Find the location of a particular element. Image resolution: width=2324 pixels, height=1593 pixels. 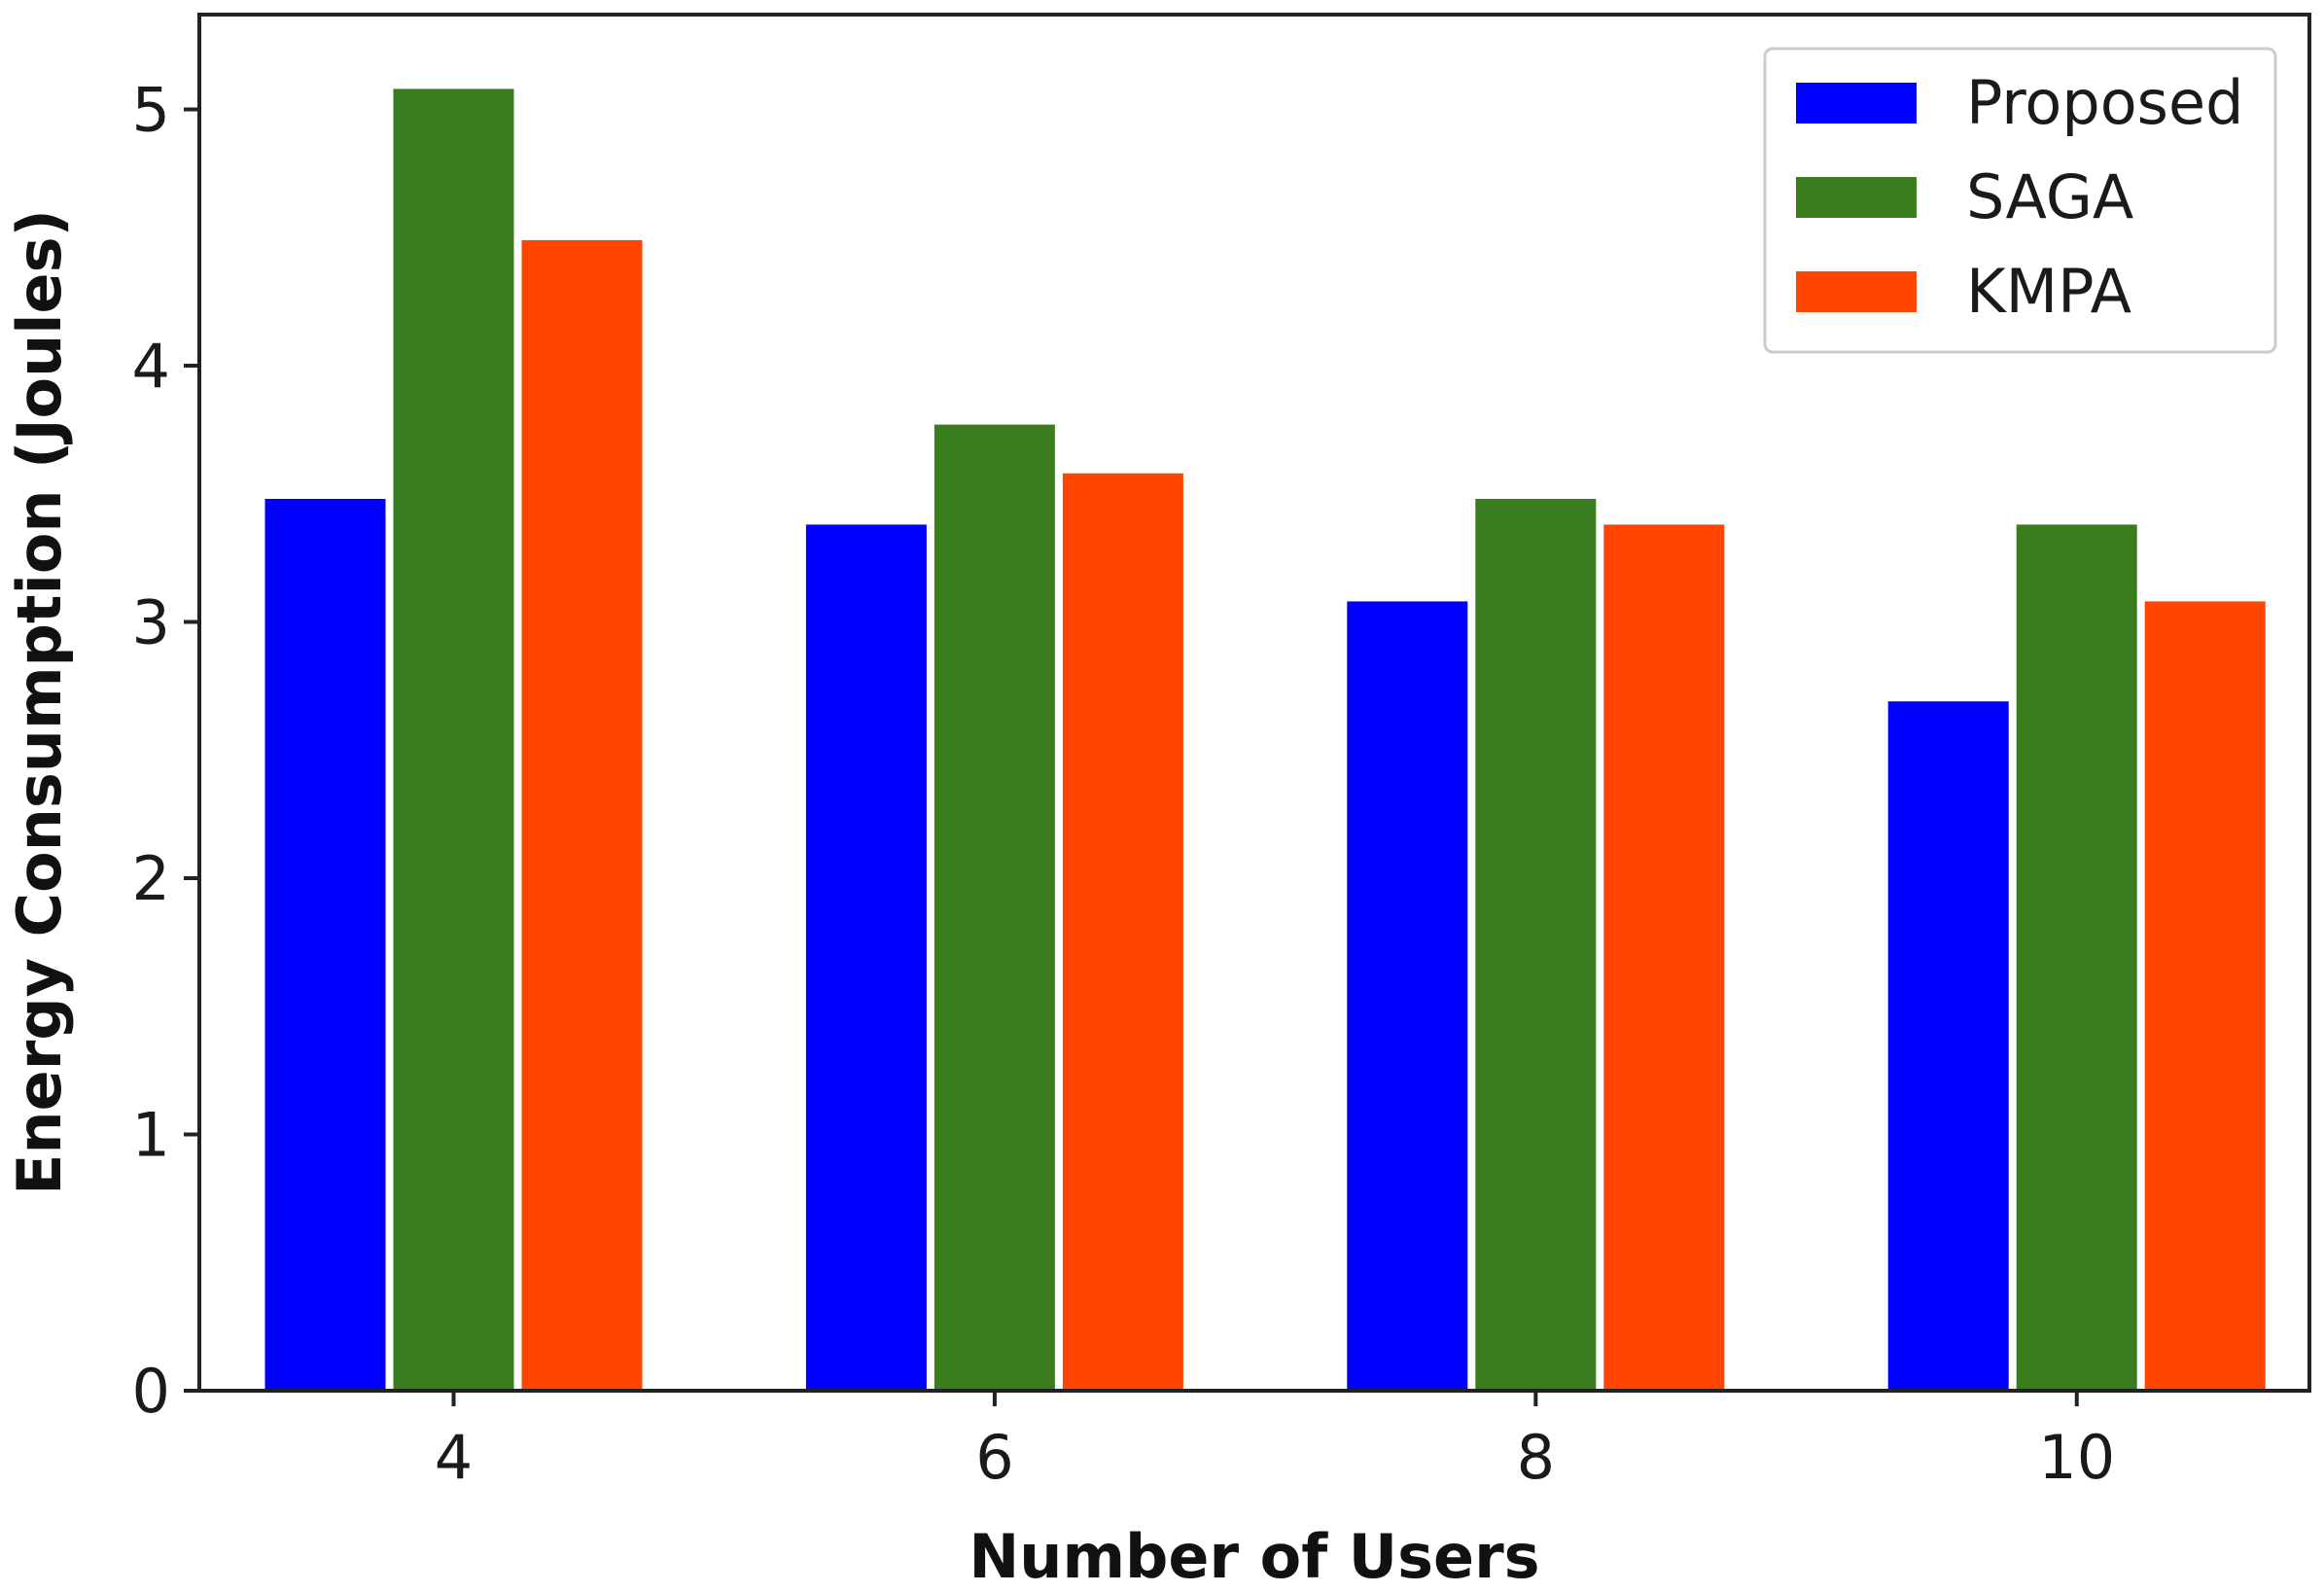

y-tick-label: 1 is located at coordinates (151, 1134).